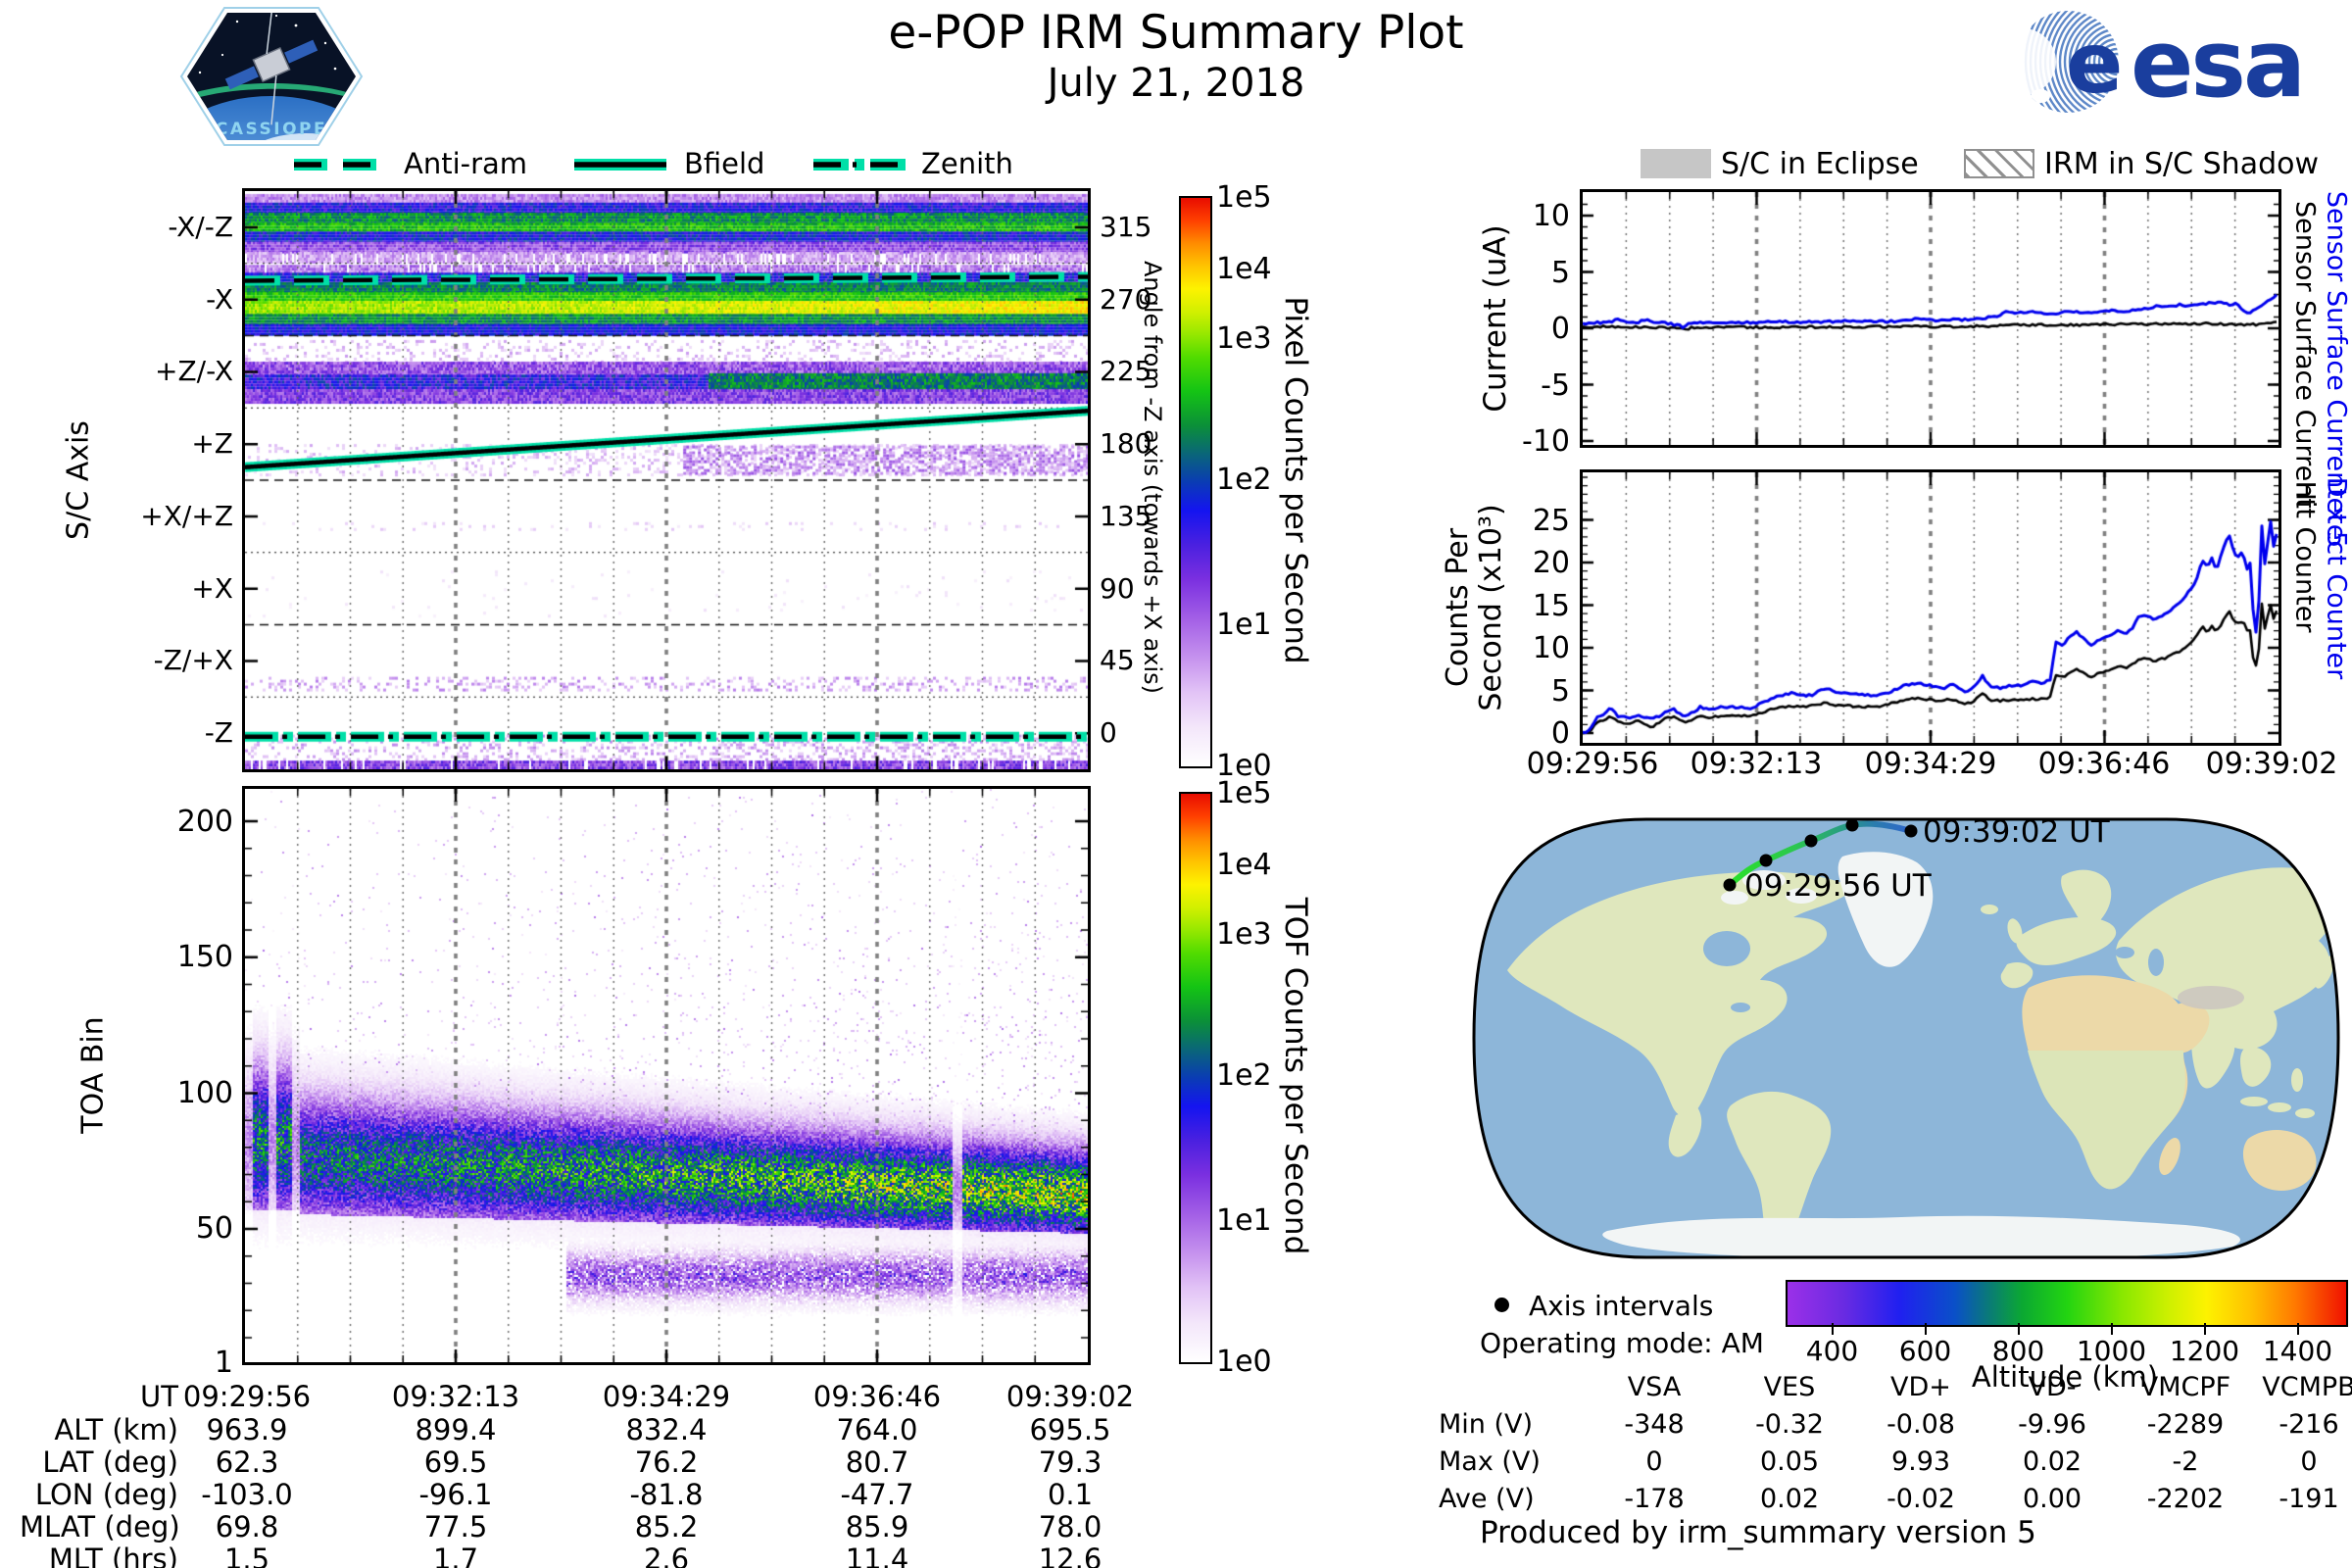 The height and width of the screenshot is (1568, 2352). What do you see at coordinates (666, 1494) in the screenshot?
I see `ephemeris-cell: -81.8` at bounding box center [666, 1494].